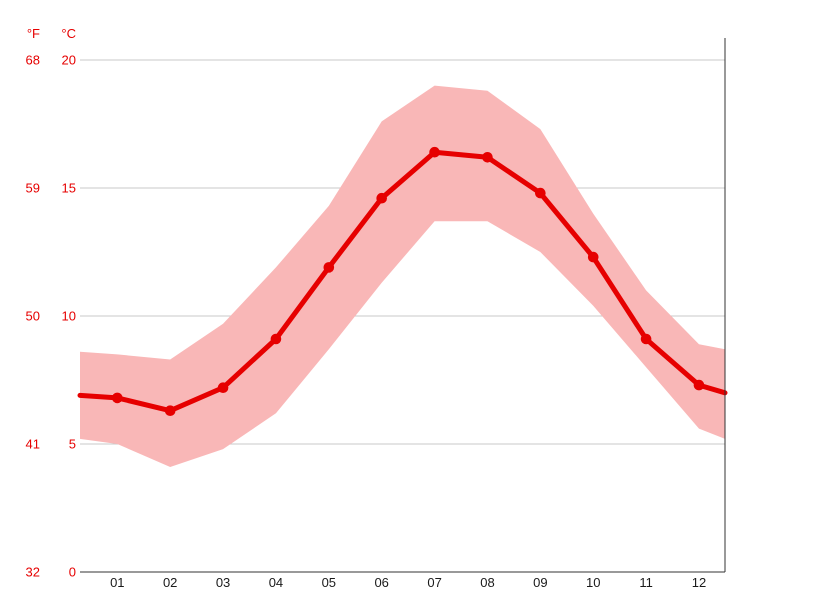 This screenshot has height=611, width=815. What do you see at coordinates (434, 582) in the screenshot?
I see `x-label-07: 07` at bounding box center [434, 582].